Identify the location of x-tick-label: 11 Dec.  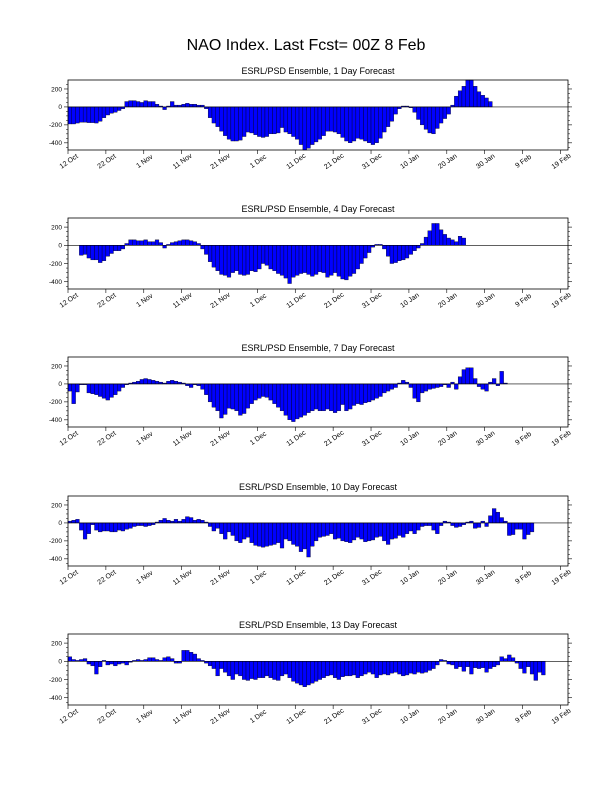
(297, 577).